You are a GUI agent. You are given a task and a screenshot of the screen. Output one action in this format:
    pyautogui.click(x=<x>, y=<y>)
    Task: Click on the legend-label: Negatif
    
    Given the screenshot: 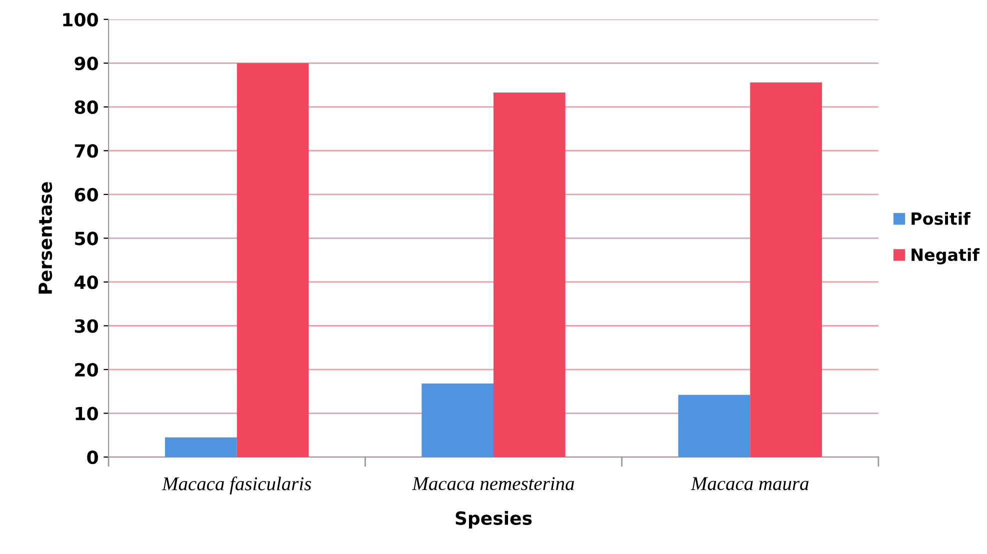 What is the action you would take?
    pyautogui.click(x=946, y=256)
    